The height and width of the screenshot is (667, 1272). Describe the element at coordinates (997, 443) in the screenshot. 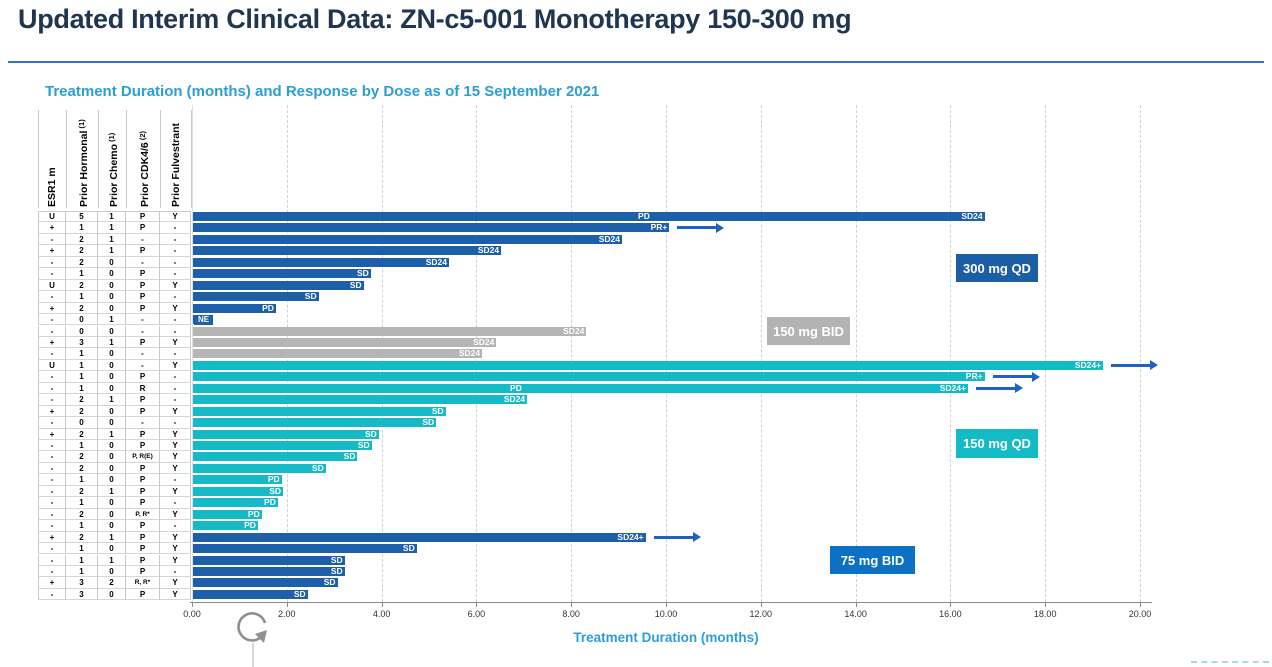

I see `dose-group-label: 150 mg QD` at that location.